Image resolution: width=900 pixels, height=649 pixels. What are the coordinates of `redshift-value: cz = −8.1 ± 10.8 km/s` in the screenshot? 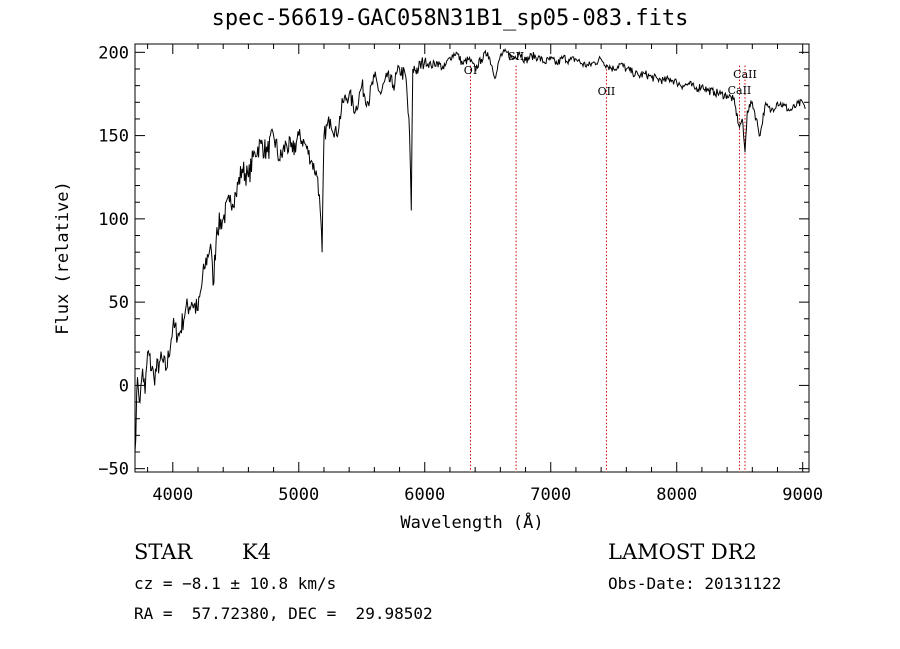 It's located at (235, 583).